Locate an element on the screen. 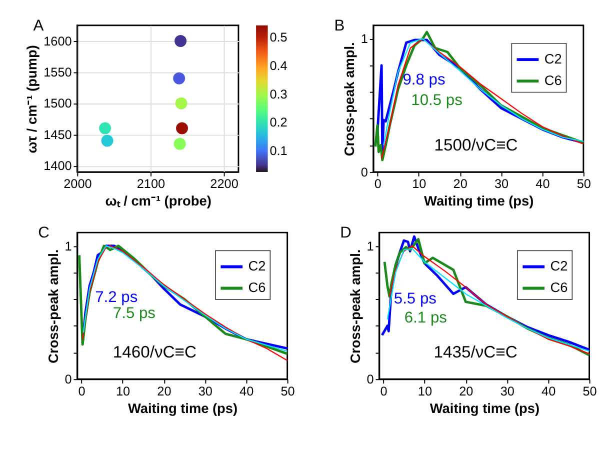 The image size is (602, 476). color-bar-label: 0.4 is located at coordinates (279, 66).